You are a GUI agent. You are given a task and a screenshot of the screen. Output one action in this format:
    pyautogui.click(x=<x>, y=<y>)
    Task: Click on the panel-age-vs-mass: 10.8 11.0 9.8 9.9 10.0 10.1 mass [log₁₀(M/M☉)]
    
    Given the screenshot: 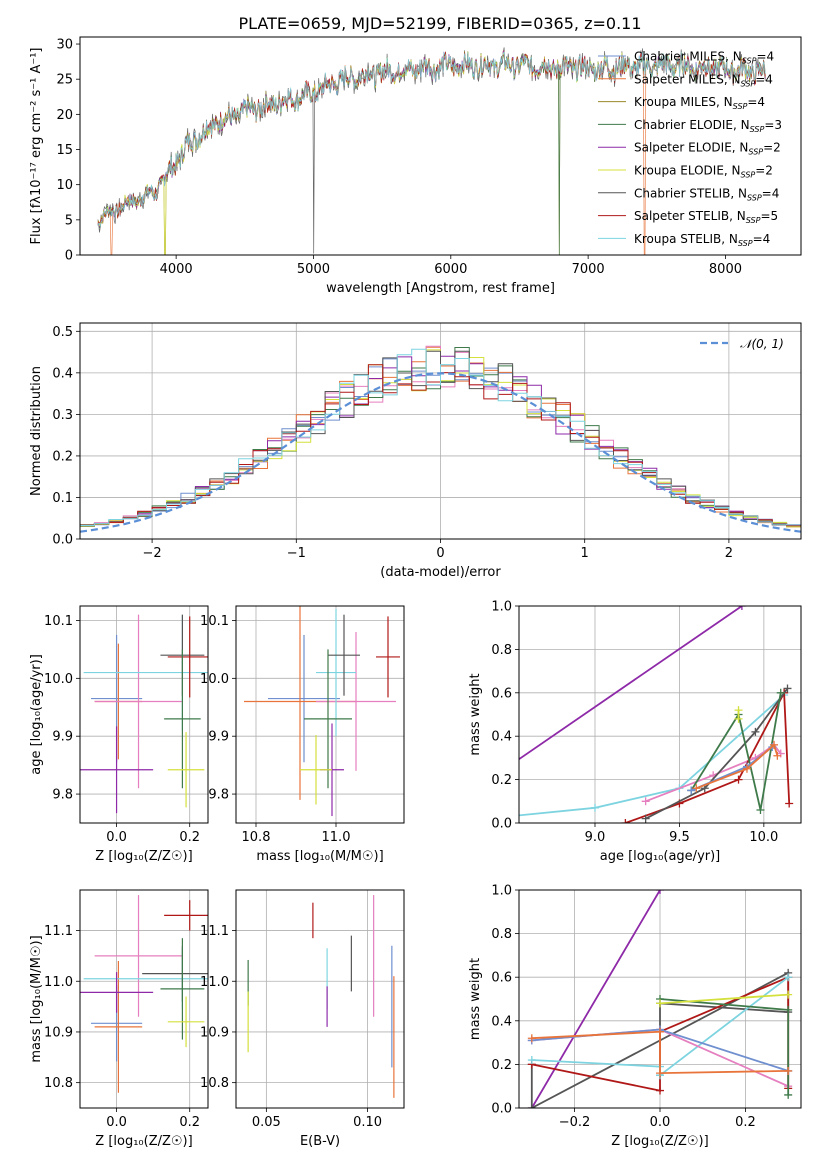 What is the action you would take?
    pyautogui.click(x=302, y=734)
    